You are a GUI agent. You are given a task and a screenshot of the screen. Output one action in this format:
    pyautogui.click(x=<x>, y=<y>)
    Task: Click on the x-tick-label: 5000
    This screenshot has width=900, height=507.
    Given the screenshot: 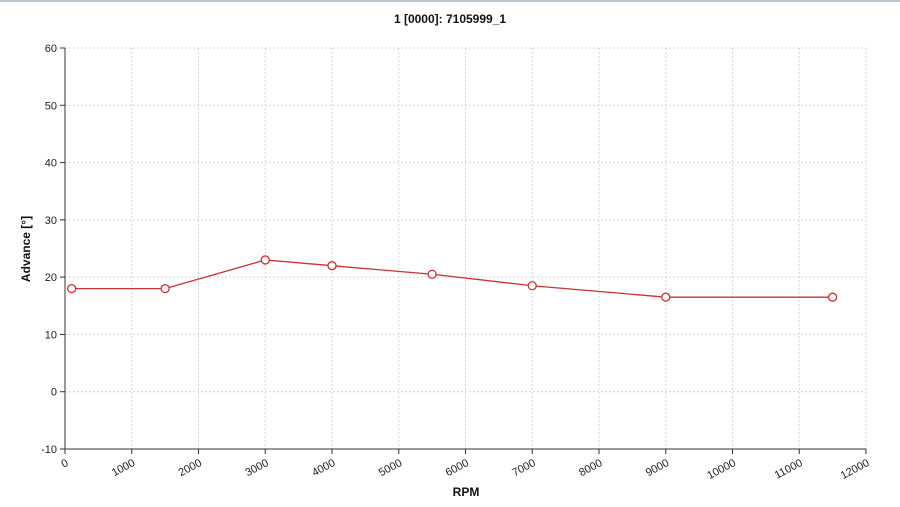 What is the action you would take?
    pyautogui.click(x=390, y=468)
    